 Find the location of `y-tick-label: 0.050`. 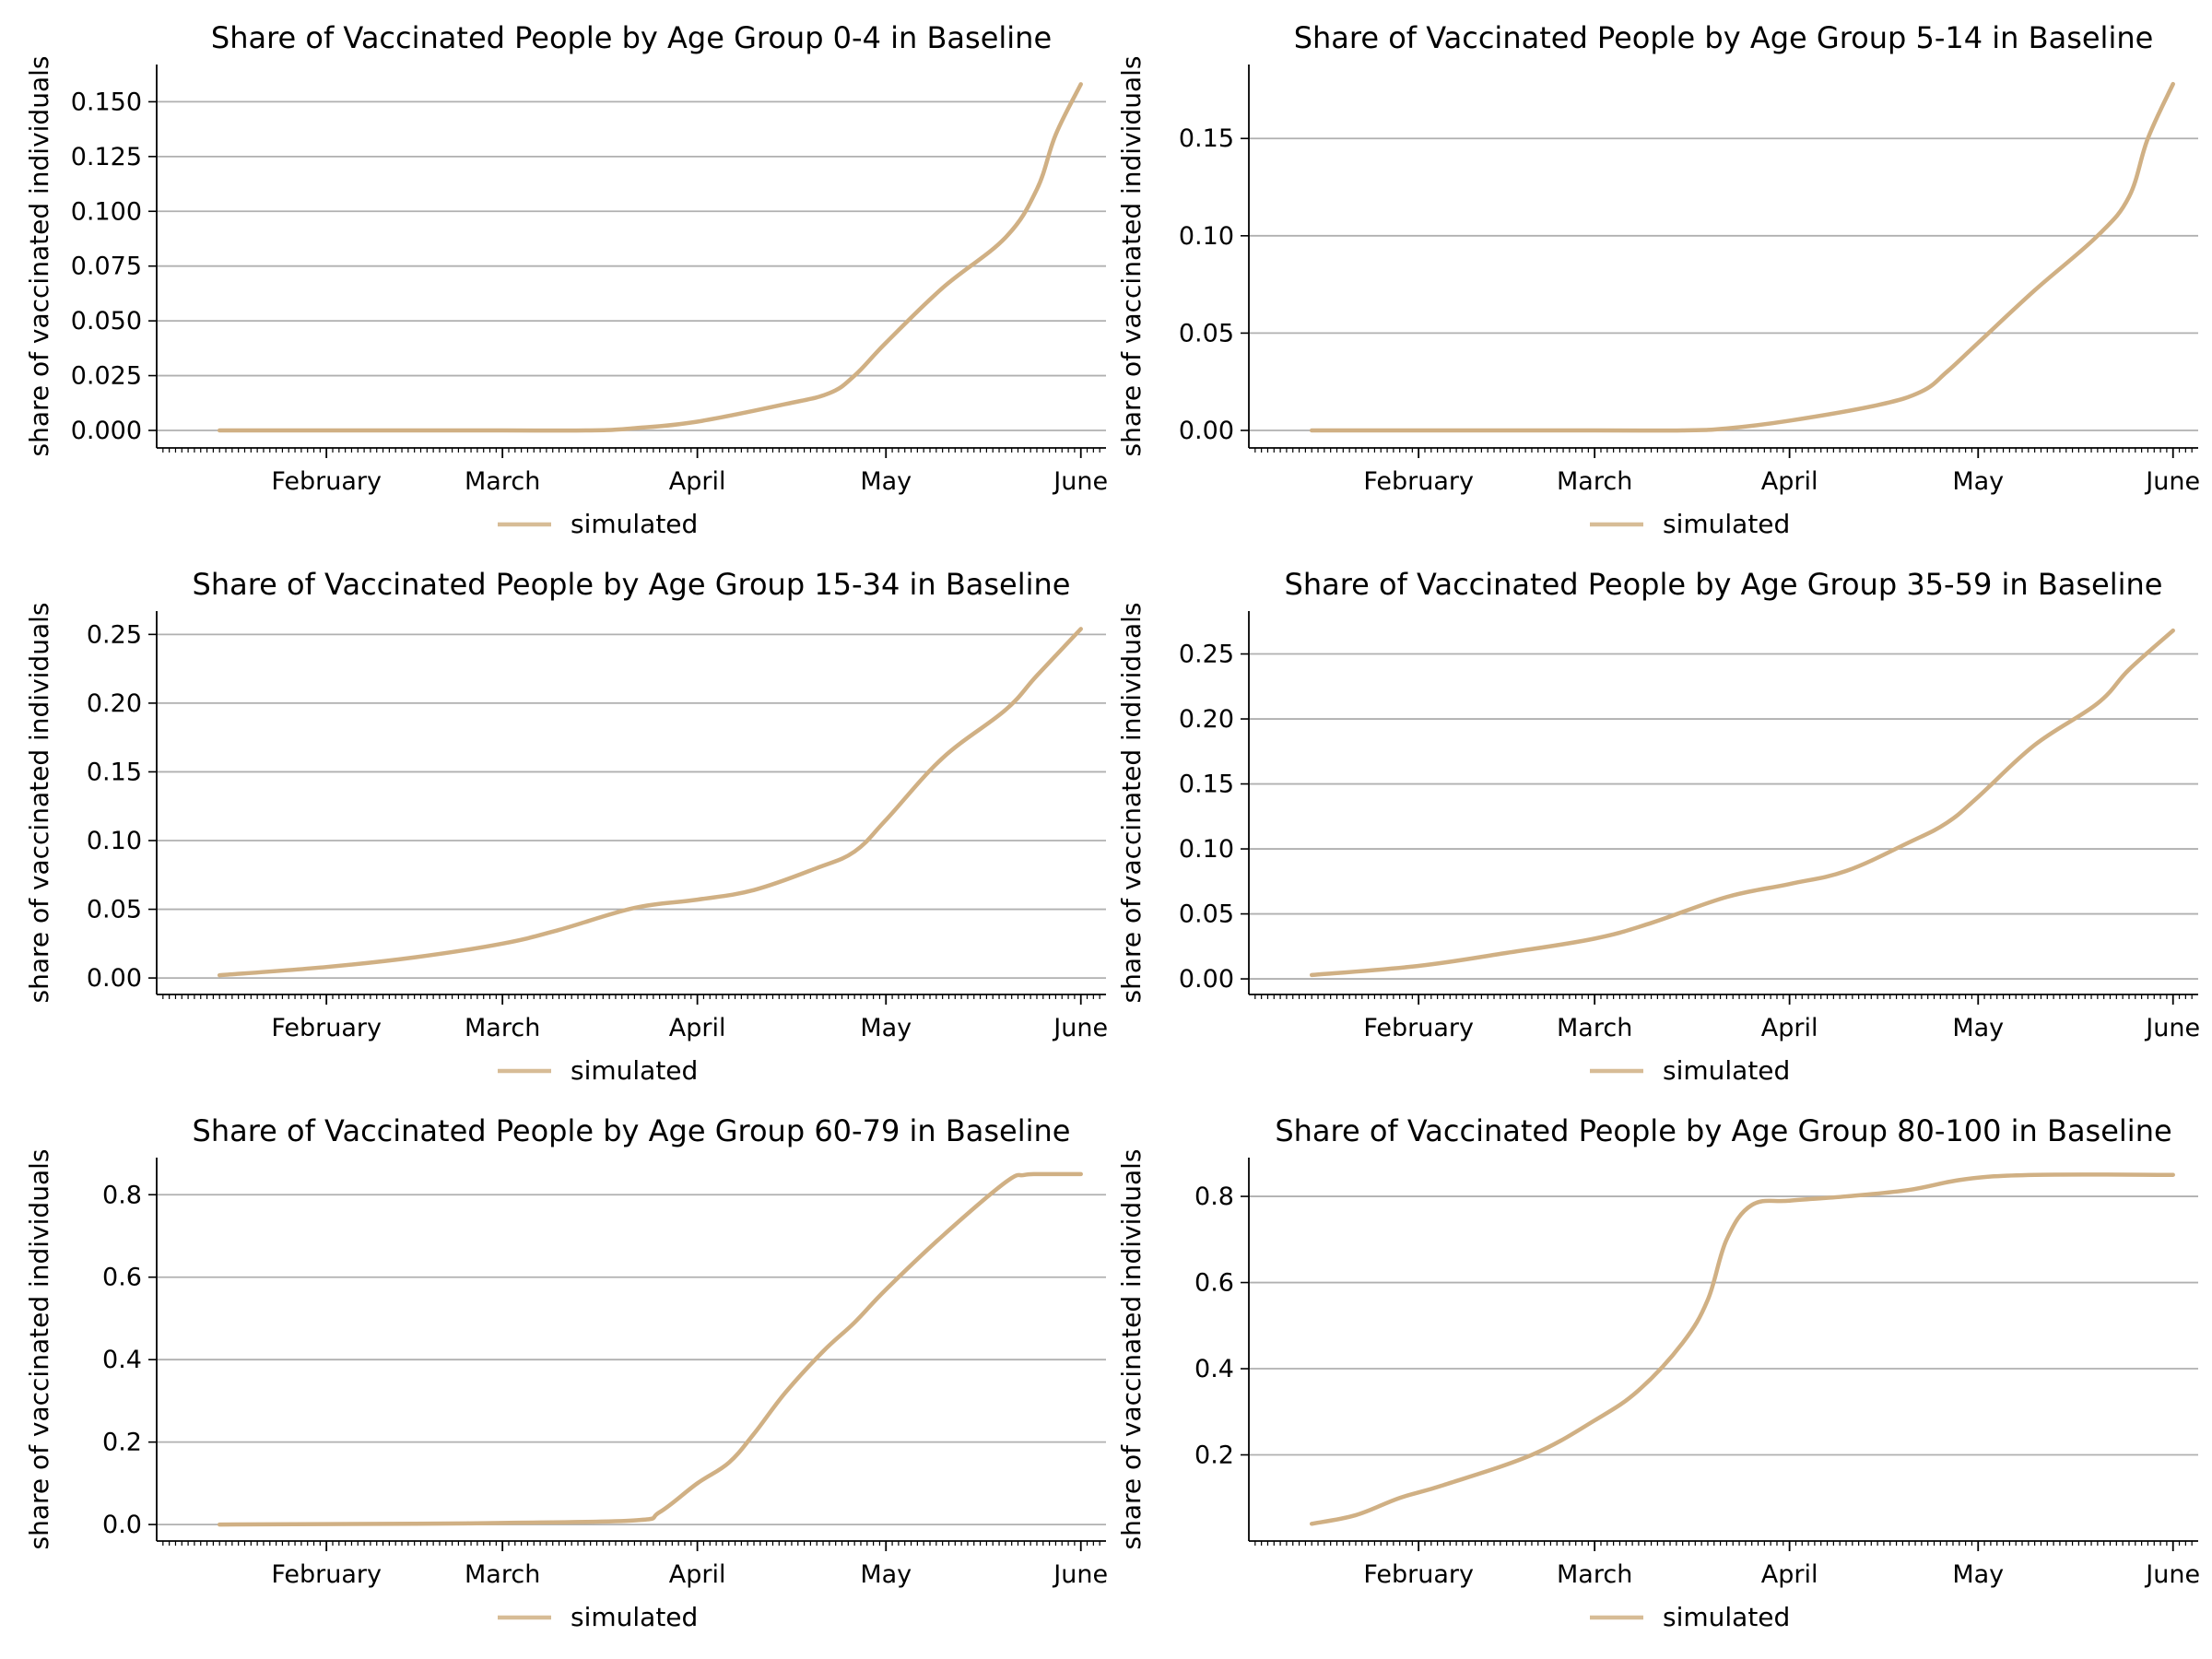

y-tick-label: 0.050 is located at coordinates (106, 321).